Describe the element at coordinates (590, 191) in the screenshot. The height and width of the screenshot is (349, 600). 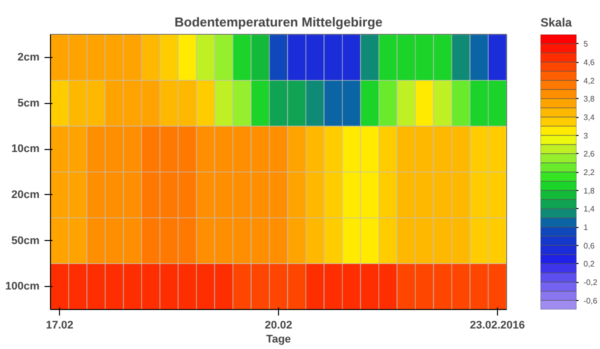
I see `color-bar-label: 1,8` at that location.